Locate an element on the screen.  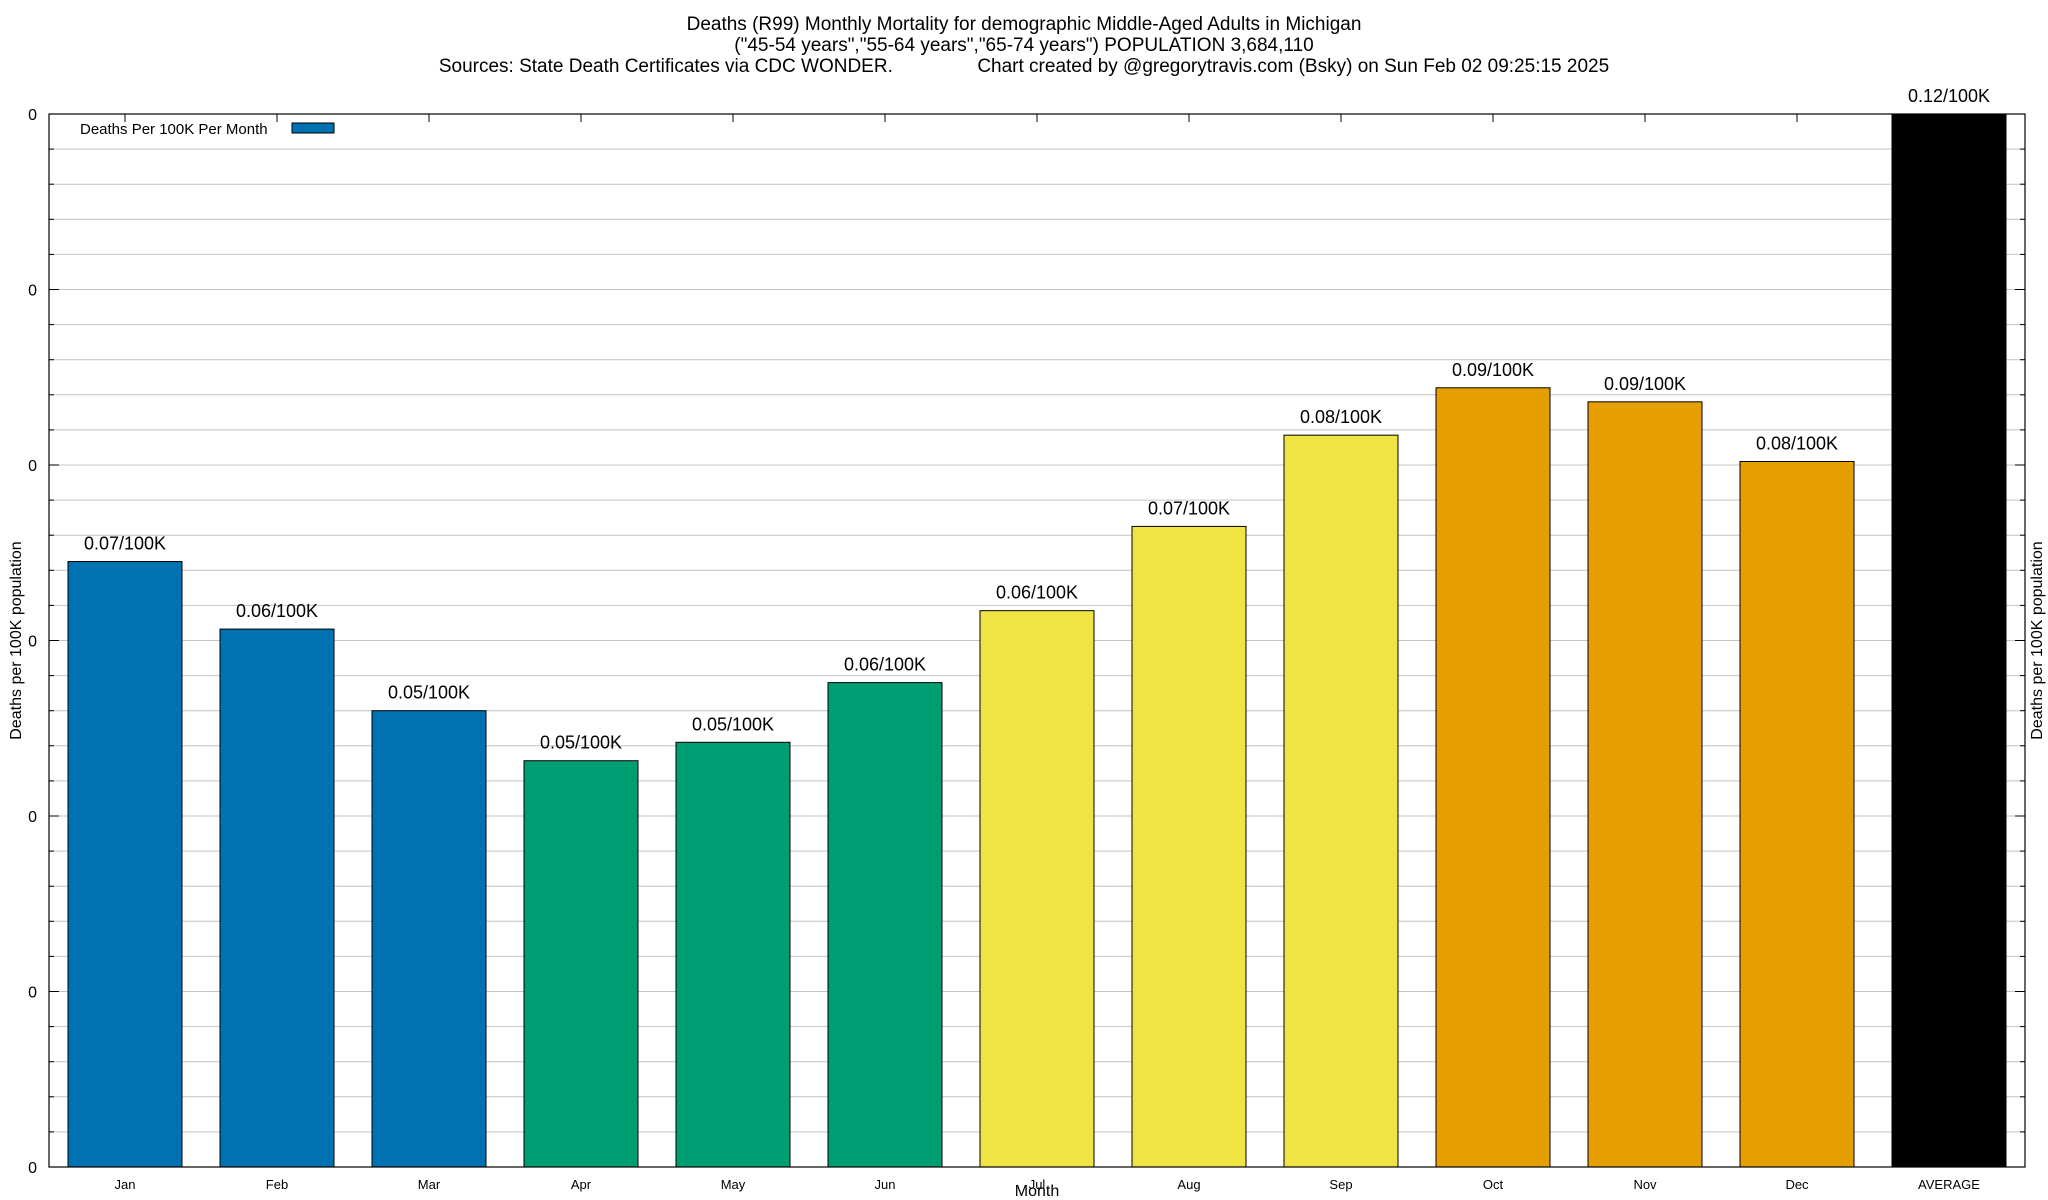
bar-apr is located at coordinates (581, 964).